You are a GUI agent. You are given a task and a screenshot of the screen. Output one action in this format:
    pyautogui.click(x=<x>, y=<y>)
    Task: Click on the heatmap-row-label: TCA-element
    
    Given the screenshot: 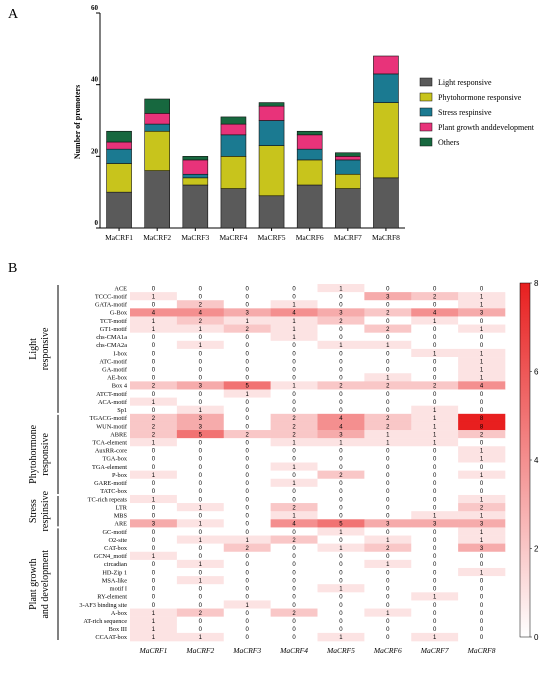 What is the action you would take?
    pyautogui.click(x=109, y=443)
    